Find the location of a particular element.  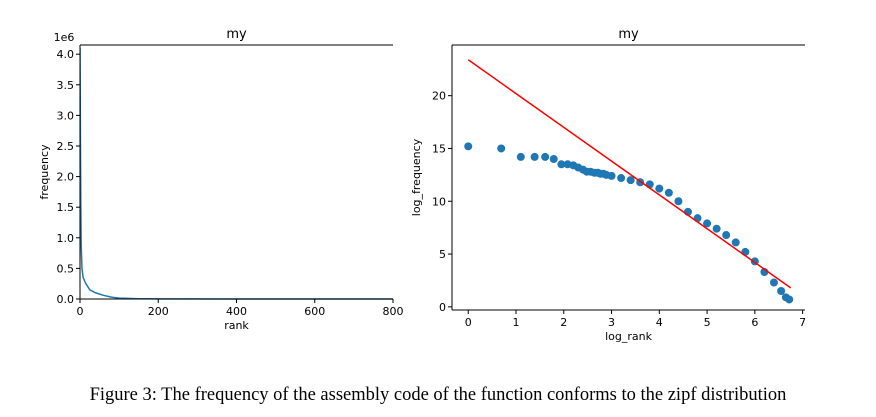

y-tick-label: 20 is located at coordinates (439, 96).